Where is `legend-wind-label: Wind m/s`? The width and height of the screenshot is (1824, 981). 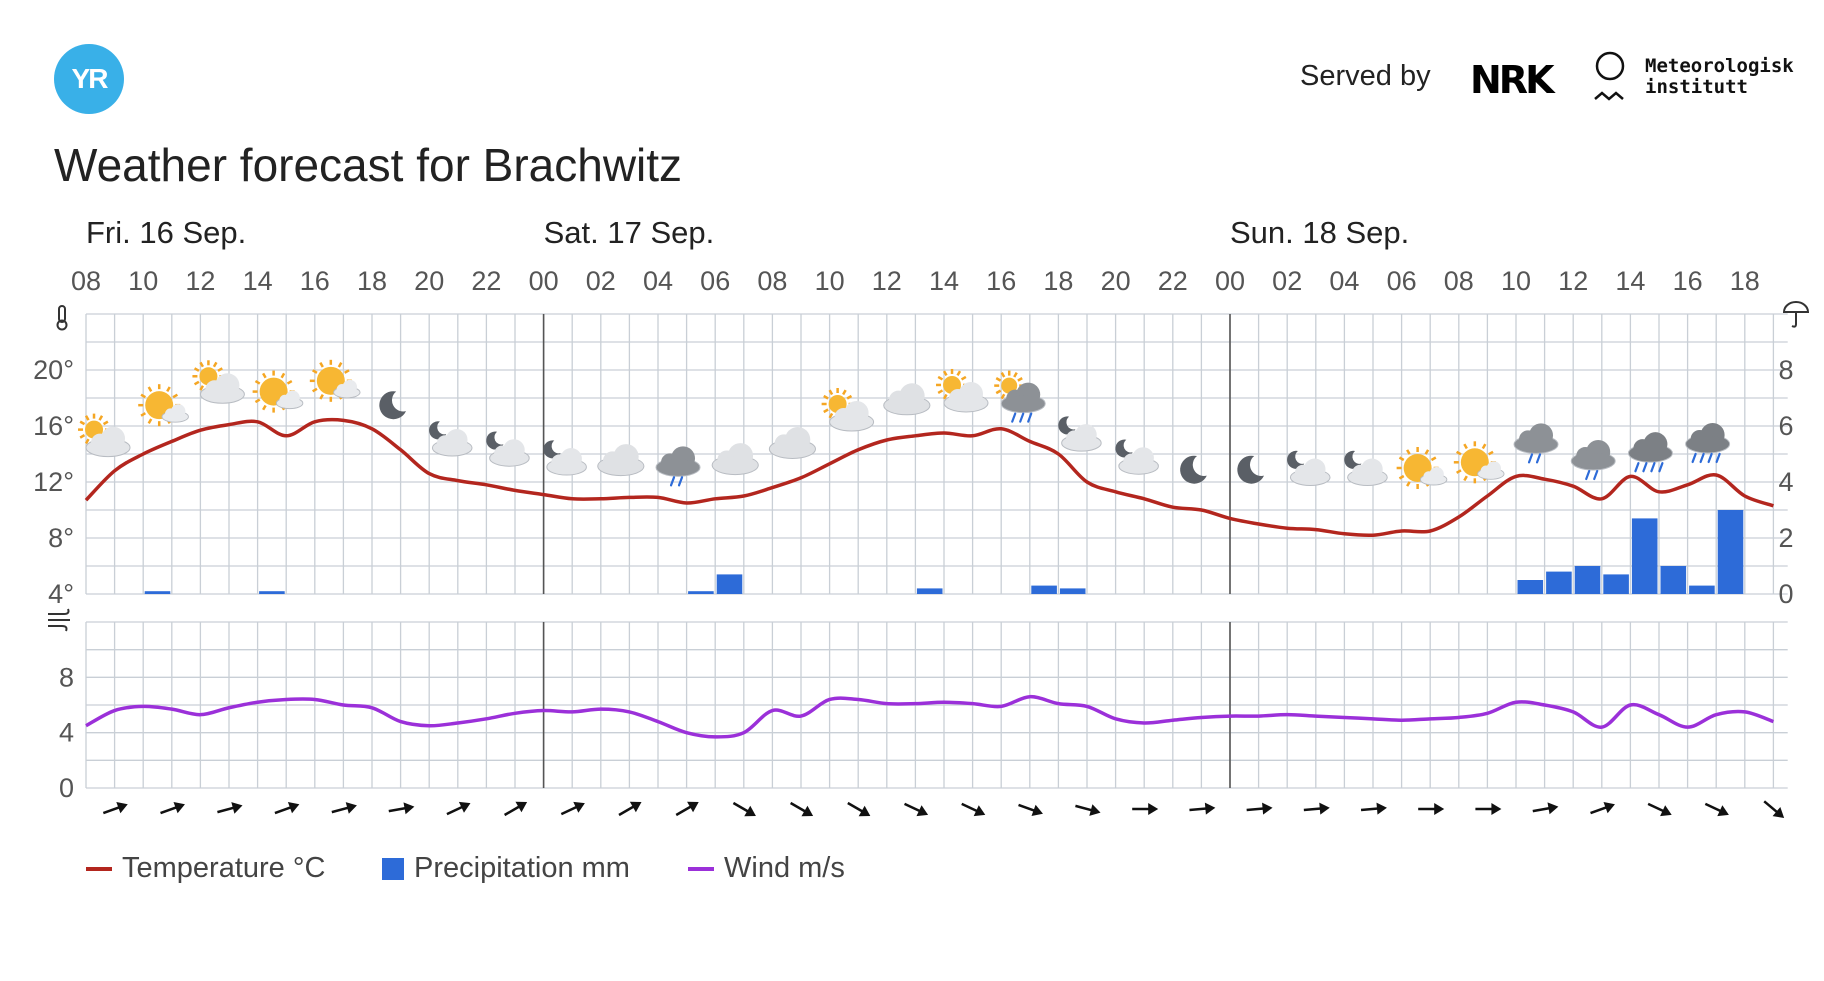 legend-wind-label: Wind m/s is located at coordinates (784, 868).